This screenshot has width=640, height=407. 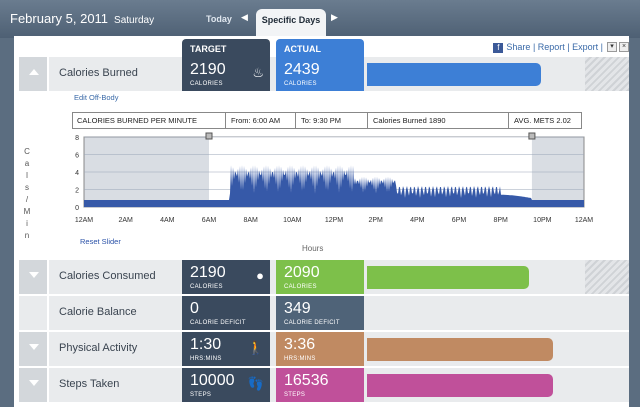 What do you see at coordinates (302, 69) in the screenshot?
I see `actual-value: 2439` at bounding box center [302, 69].